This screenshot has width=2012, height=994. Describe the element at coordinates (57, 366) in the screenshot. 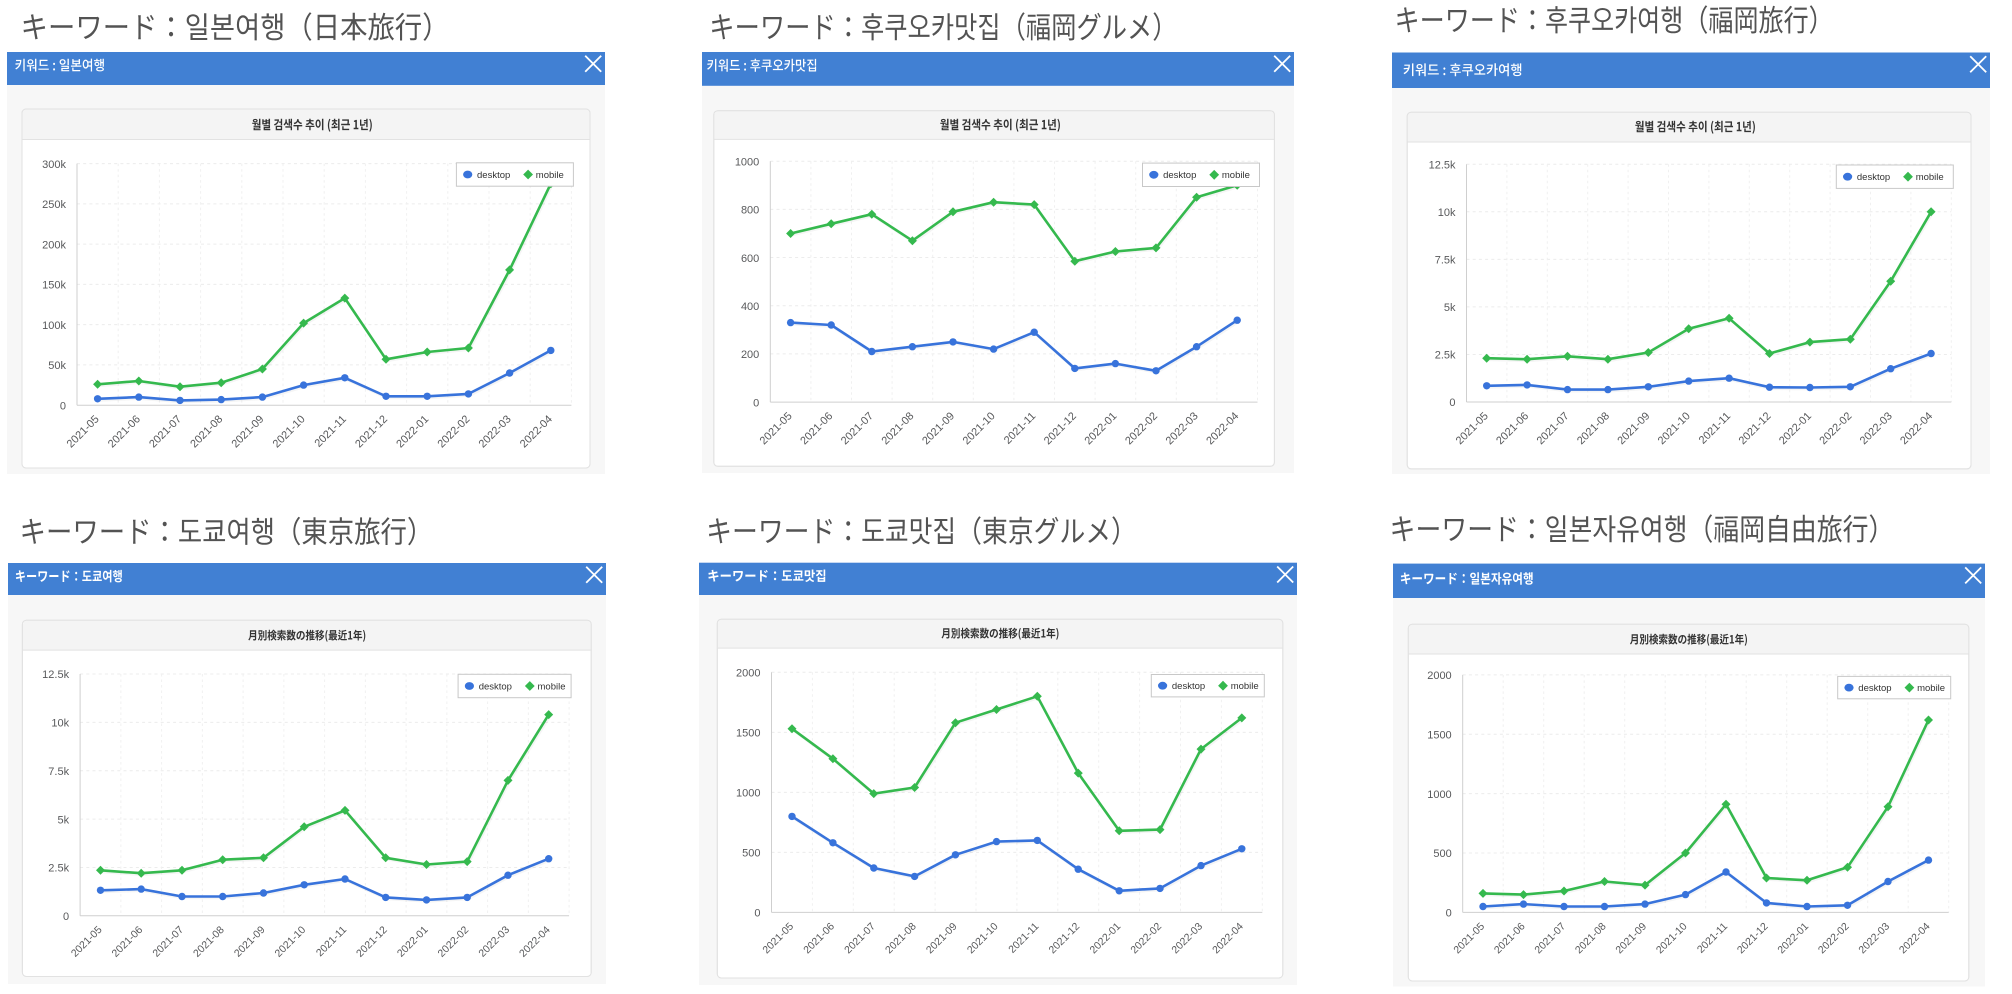

I see `svg-text: 50k` at that location.